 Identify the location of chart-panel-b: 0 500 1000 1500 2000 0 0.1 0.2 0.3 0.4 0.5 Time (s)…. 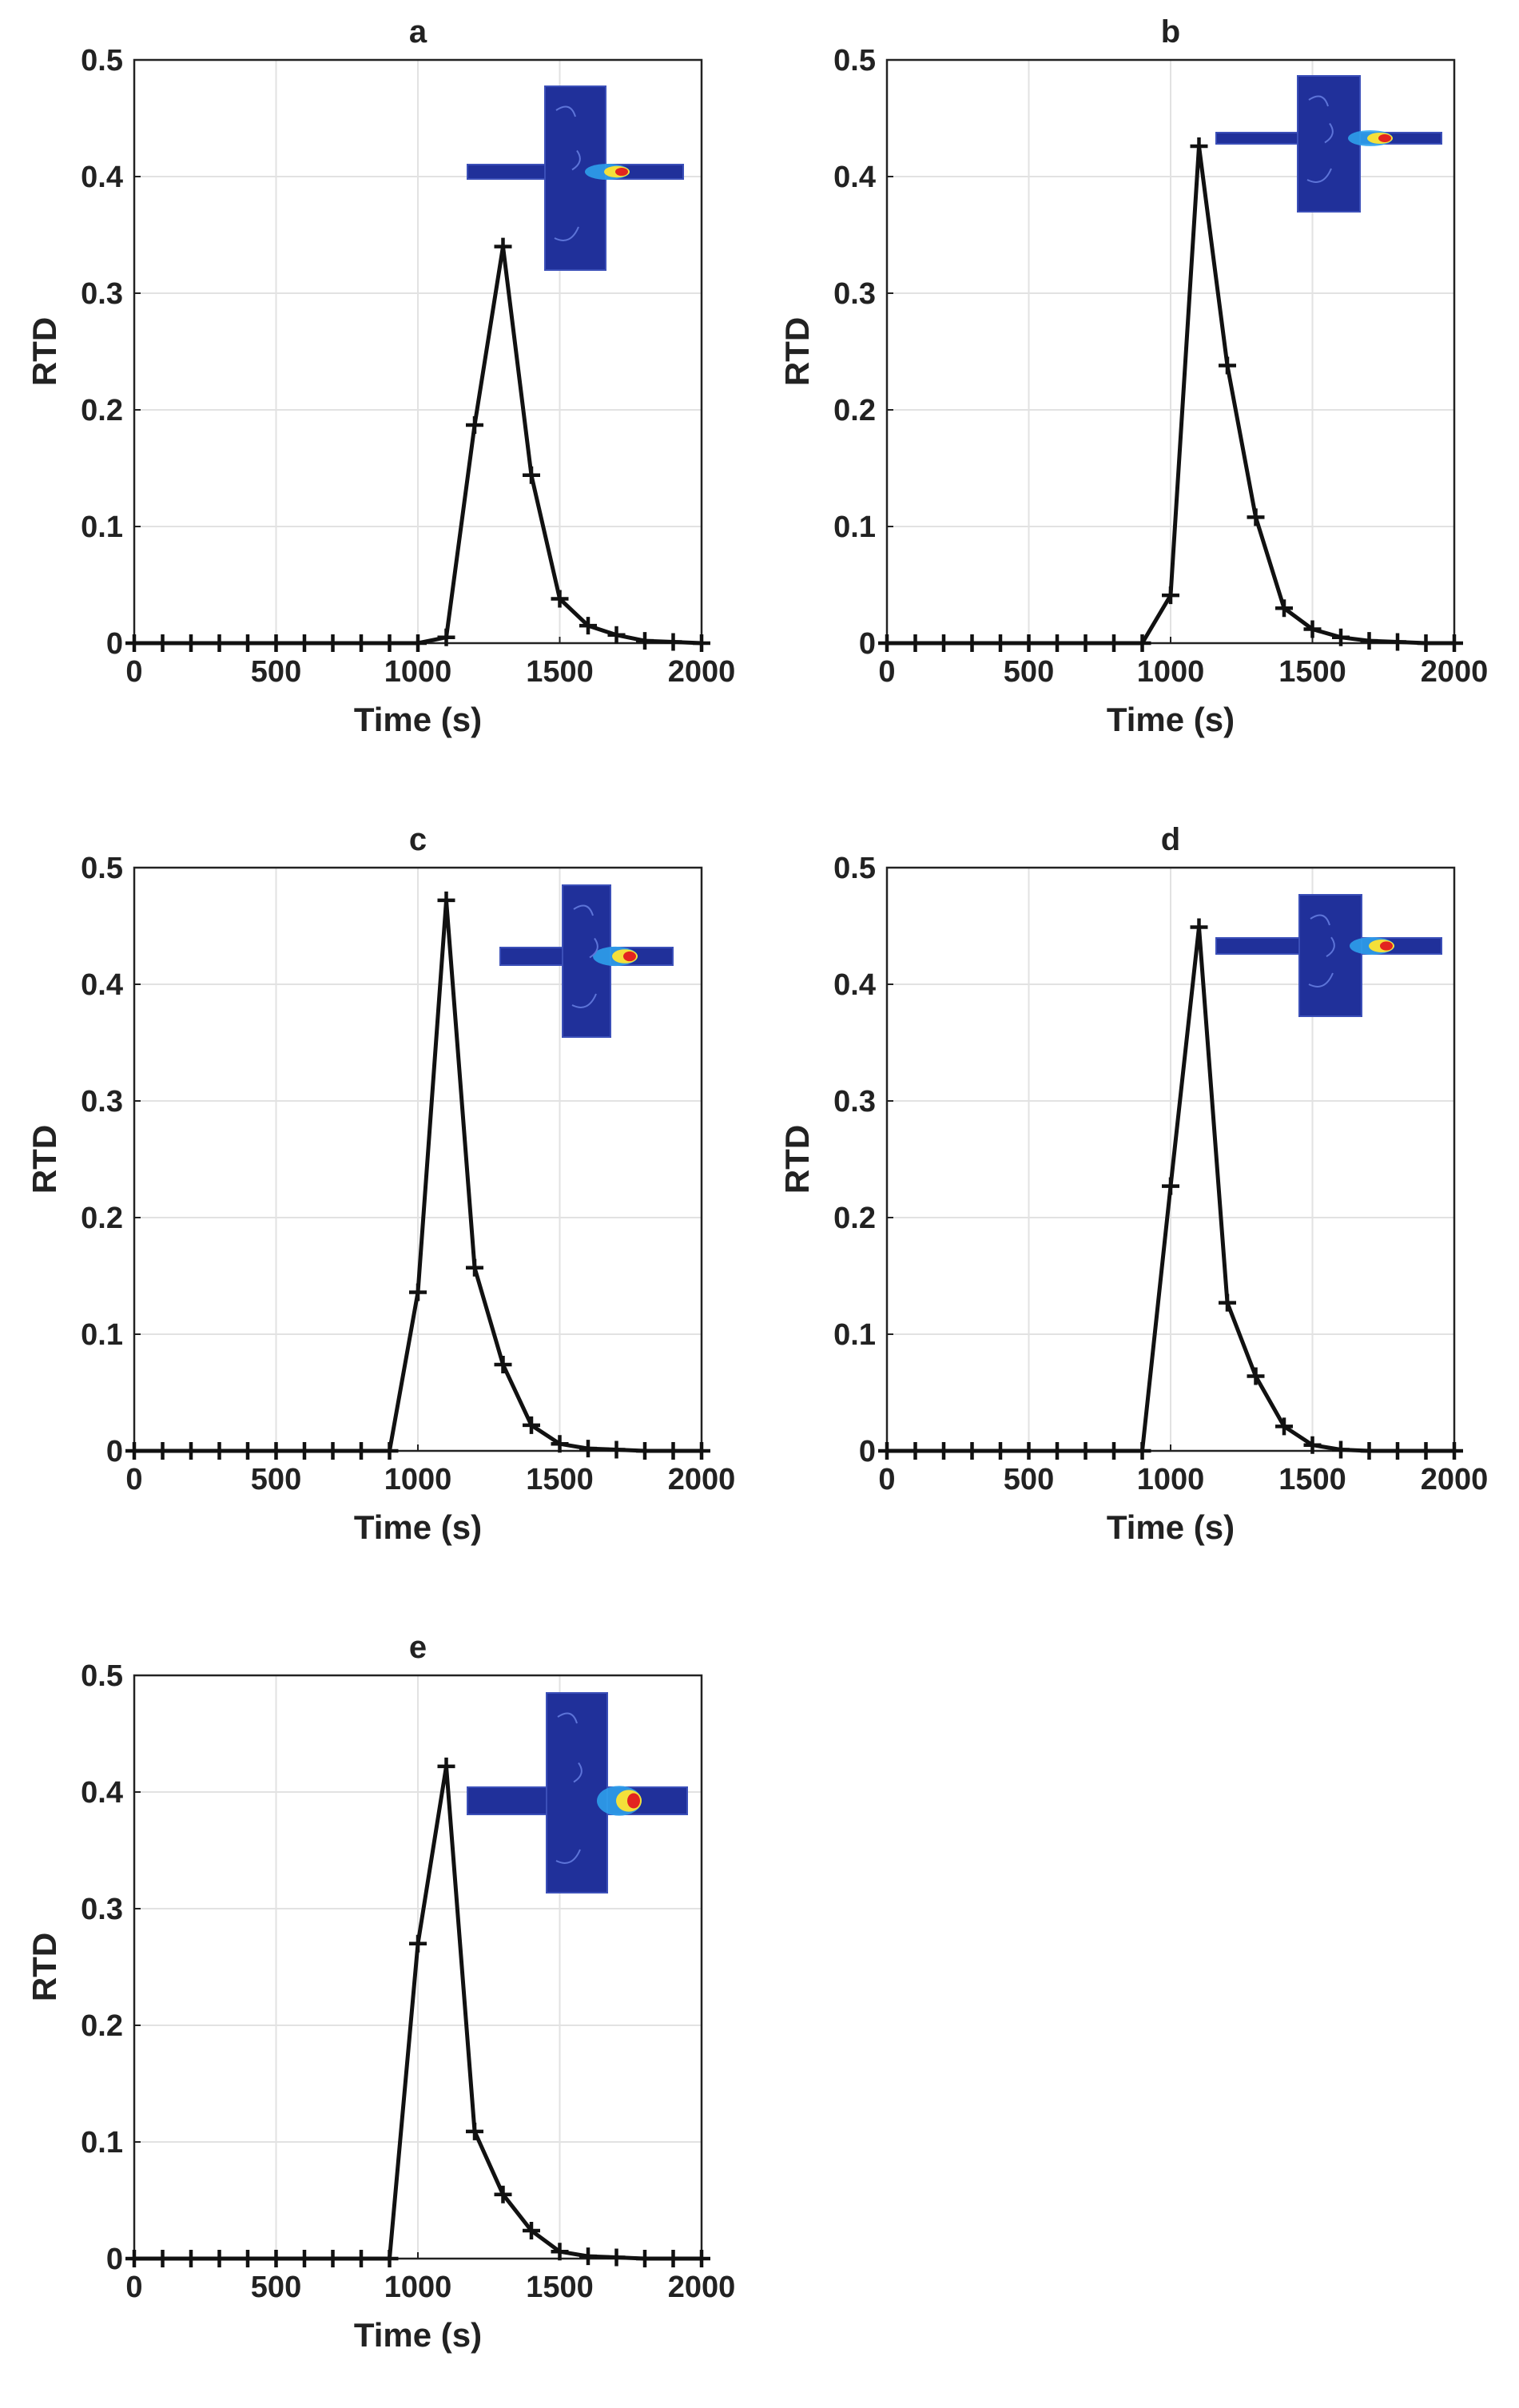
(1133, 376).